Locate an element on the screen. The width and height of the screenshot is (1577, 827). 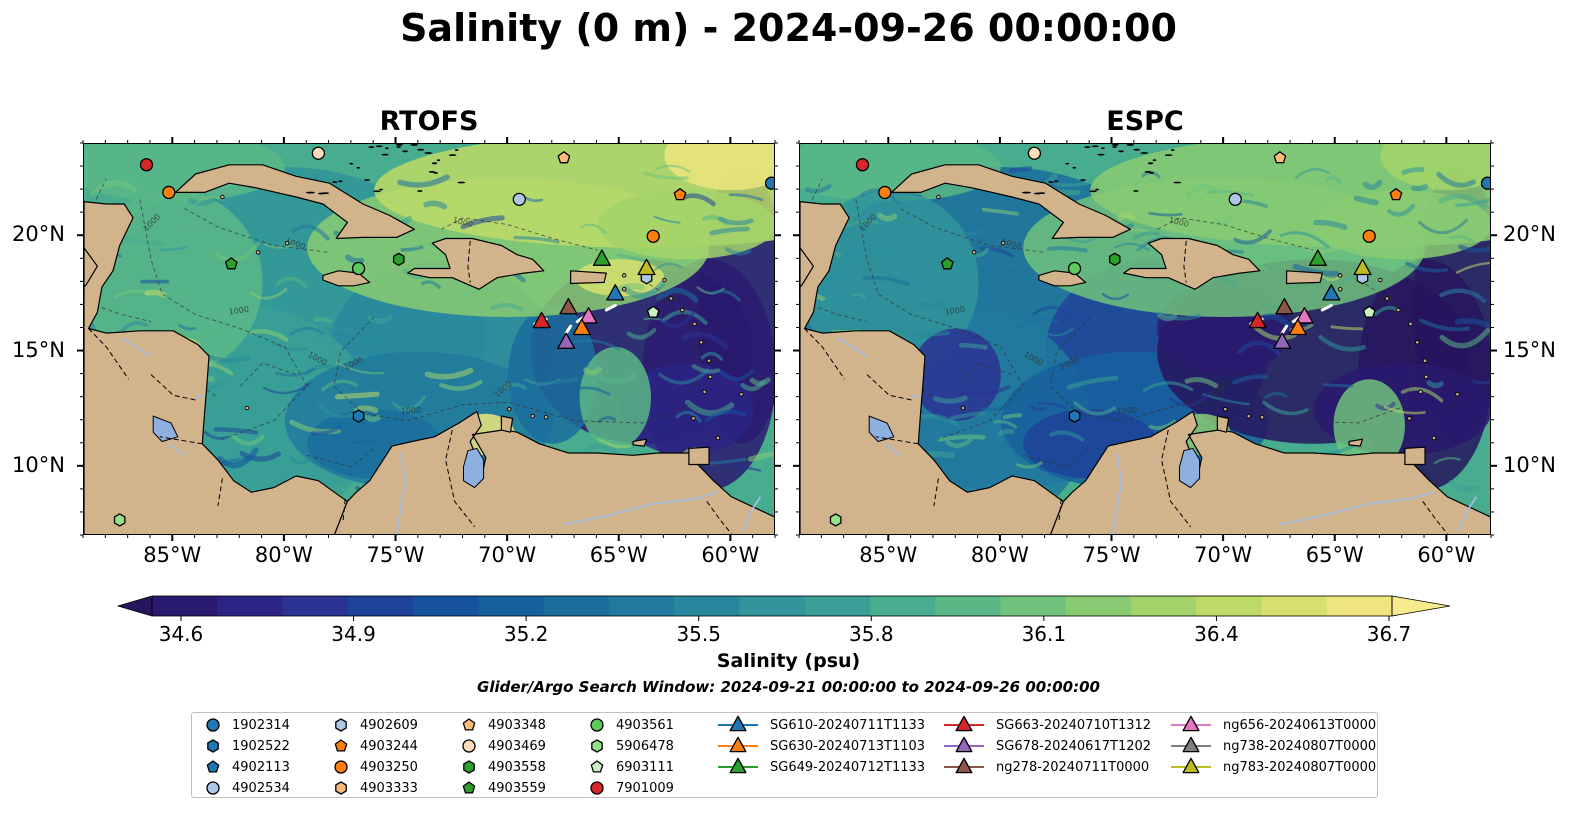
isla-margarita-land is located at coordinates (1356, 442).